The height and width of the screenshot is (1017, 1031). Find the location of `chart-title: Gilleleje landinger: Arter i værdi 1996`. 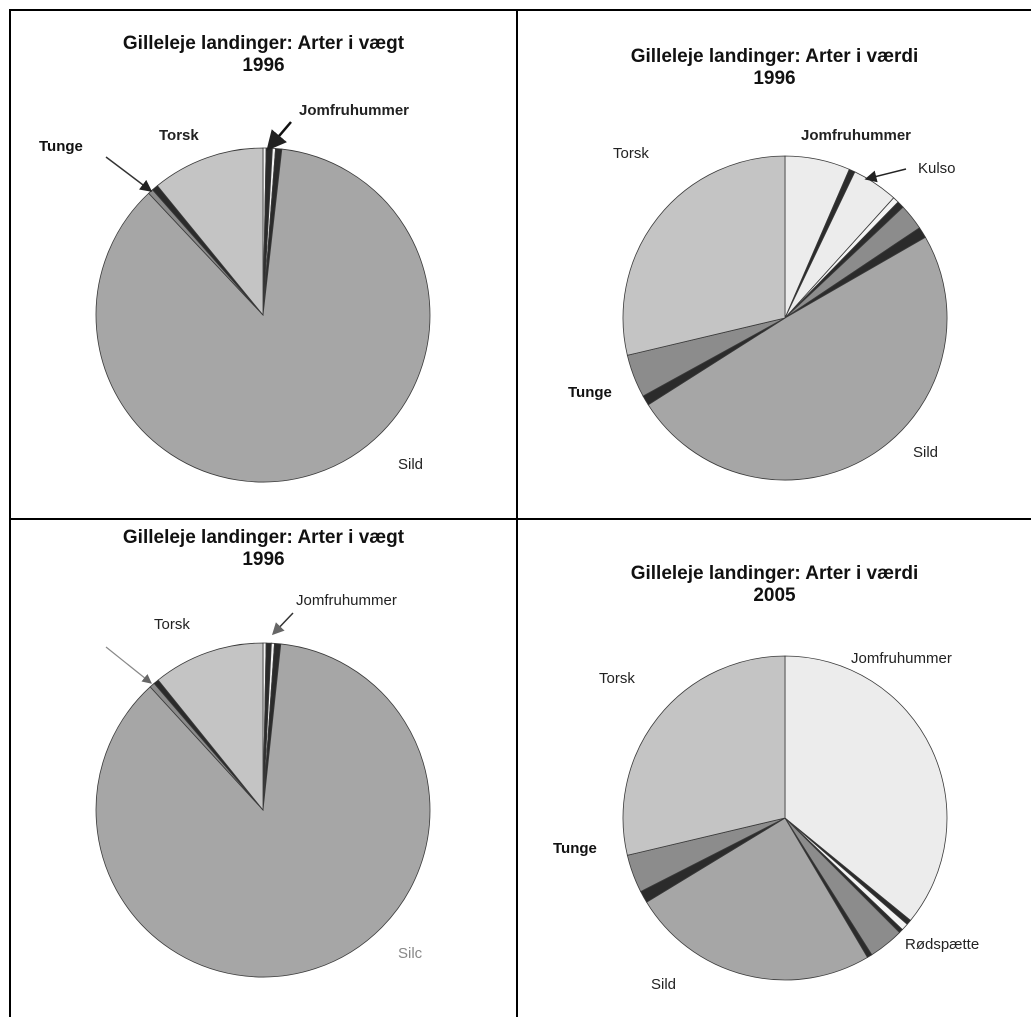

chart-title: Gilleleje landinger: Arter i værdi 1996 is located at coordinates (774, 68).